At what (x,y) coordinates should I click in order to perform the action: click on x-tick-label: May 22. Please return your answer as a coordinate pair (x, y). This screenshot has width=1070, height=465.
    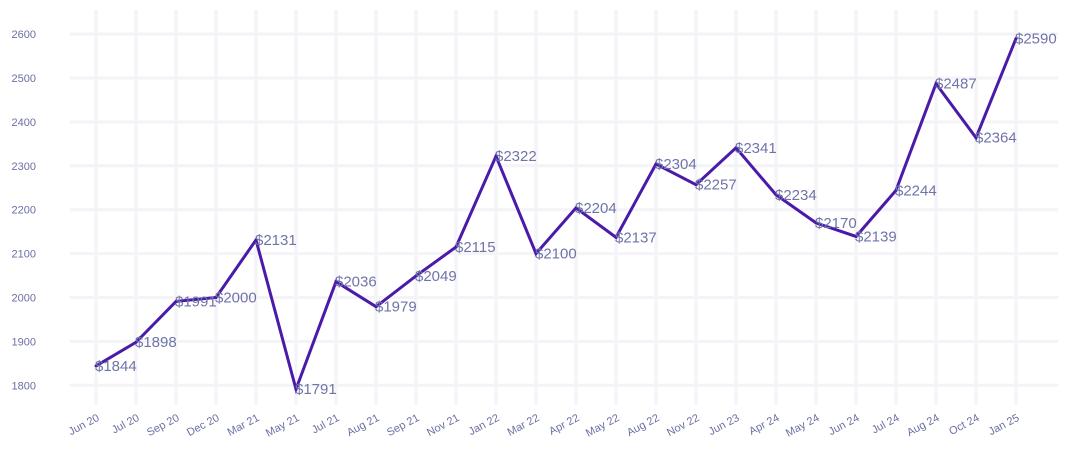
    Looking at the image, I should click on (602, 426).